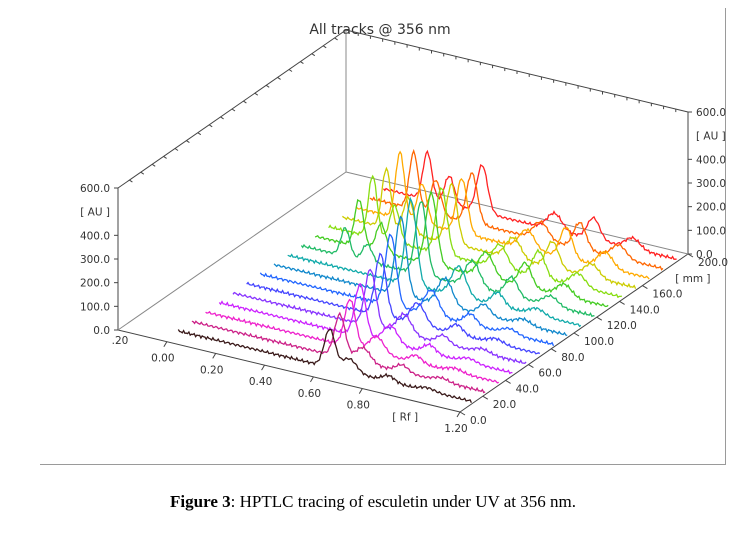  Describe the element at coordinates (200, 501) in the screenshot. I see `caption-label: Figure 3` at that location.